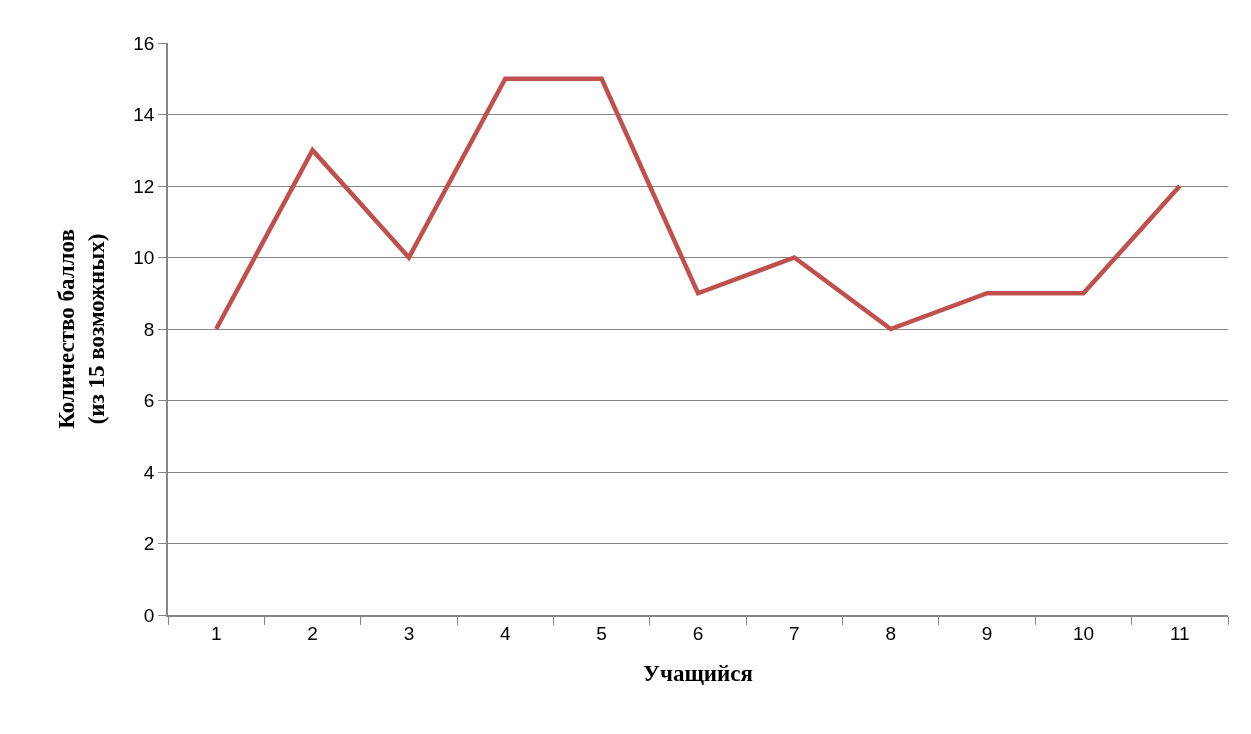  I want to click on y-tick-label: 12, so click(144, 186).